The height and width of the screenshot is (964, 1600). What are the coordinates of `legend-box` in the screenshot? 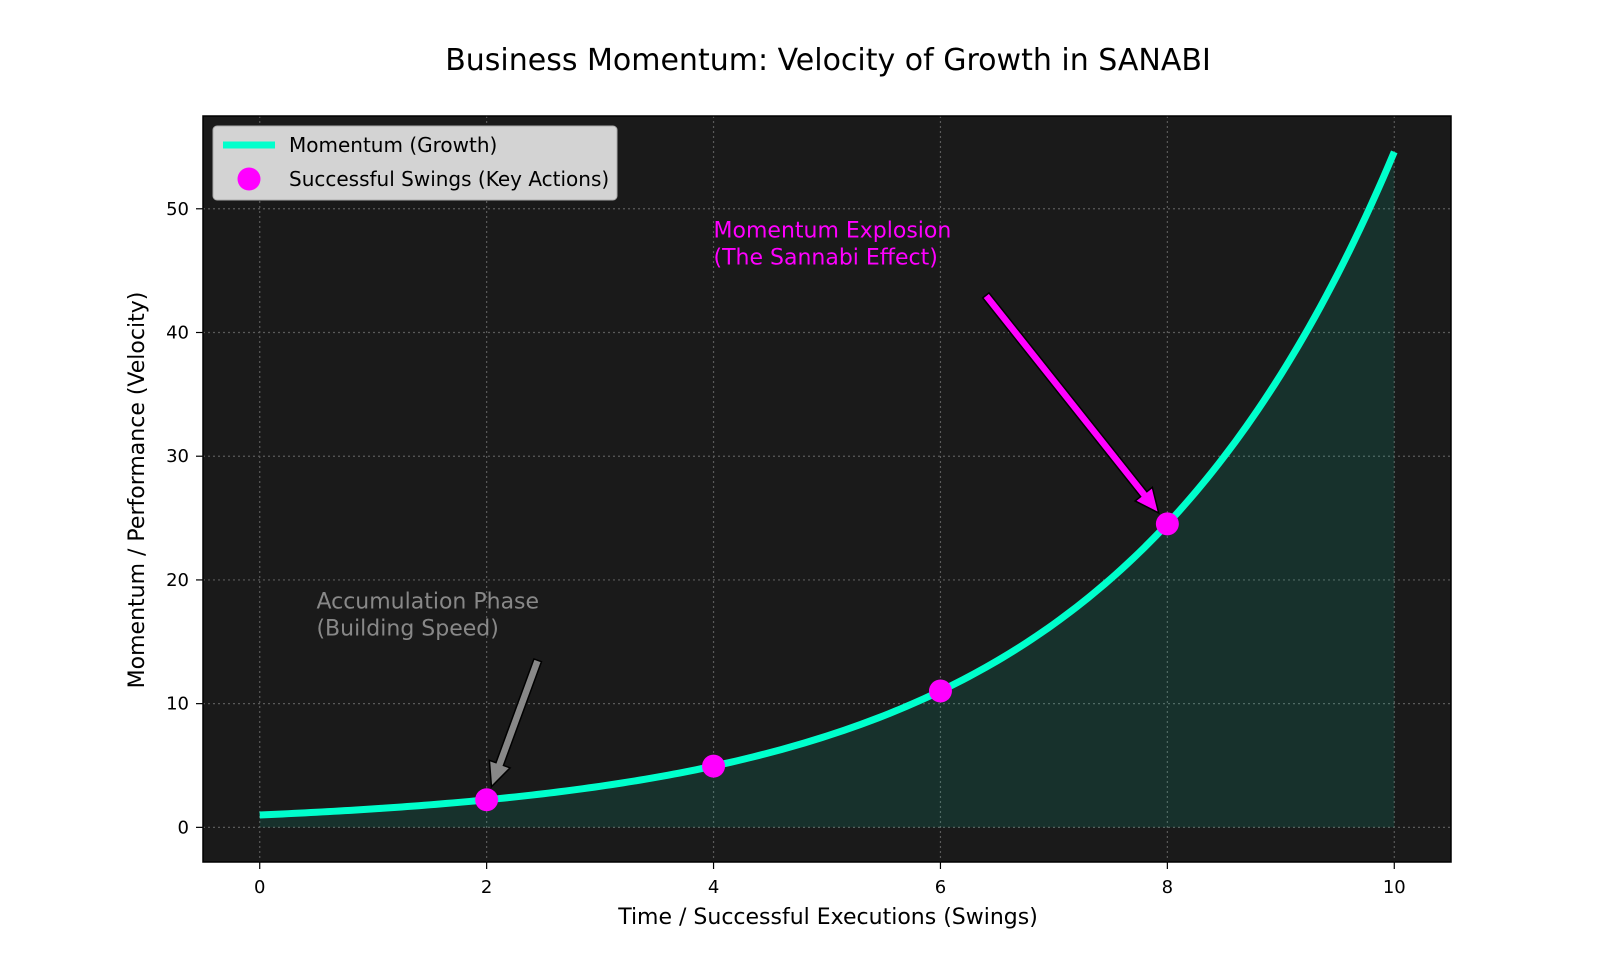 It's located at (415, 163).